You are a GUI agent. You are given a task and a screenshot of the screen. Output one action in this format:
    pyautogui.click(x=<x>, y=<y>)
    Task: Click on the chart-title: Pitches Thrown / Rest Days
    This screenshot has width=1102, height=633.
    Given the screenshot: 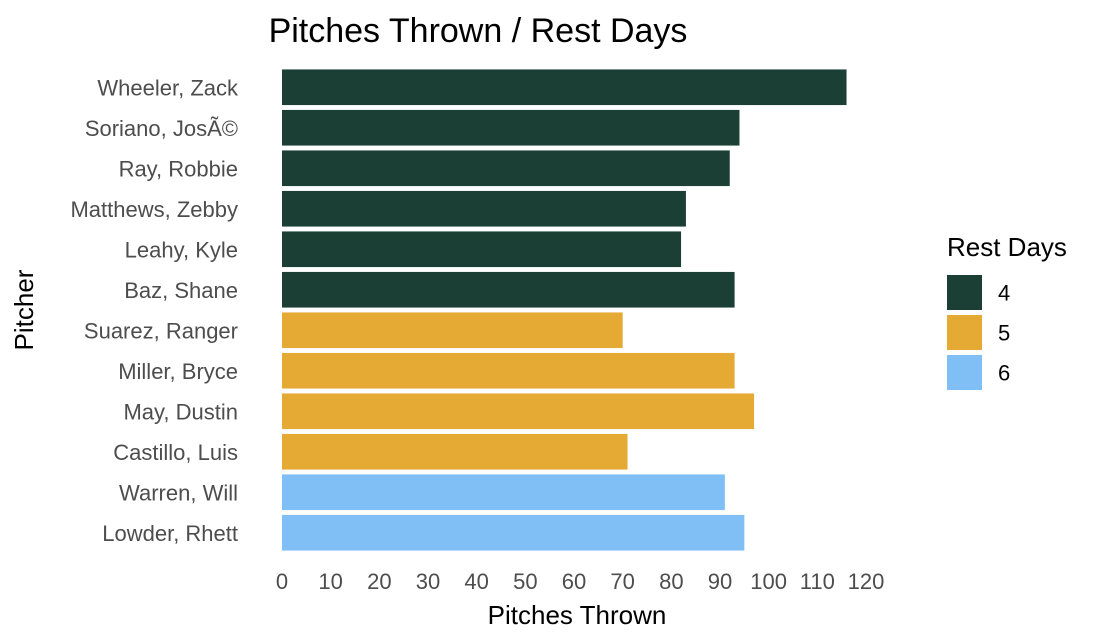 What is the action you would take?
    pyautogui.click(x=478, y=31)
    